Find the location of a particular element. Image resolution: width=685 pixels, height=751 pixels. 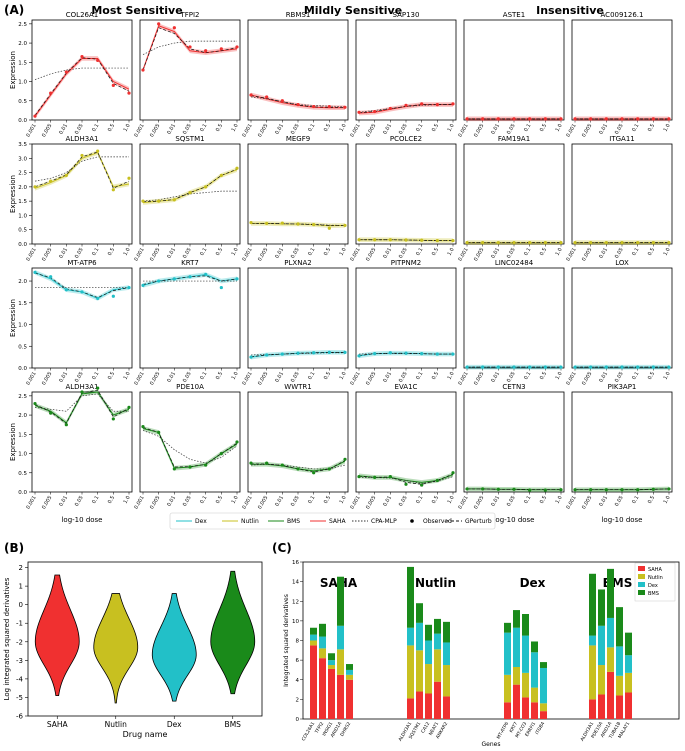

y-tick-label: 2.0 is located at coordinates (22, 282).